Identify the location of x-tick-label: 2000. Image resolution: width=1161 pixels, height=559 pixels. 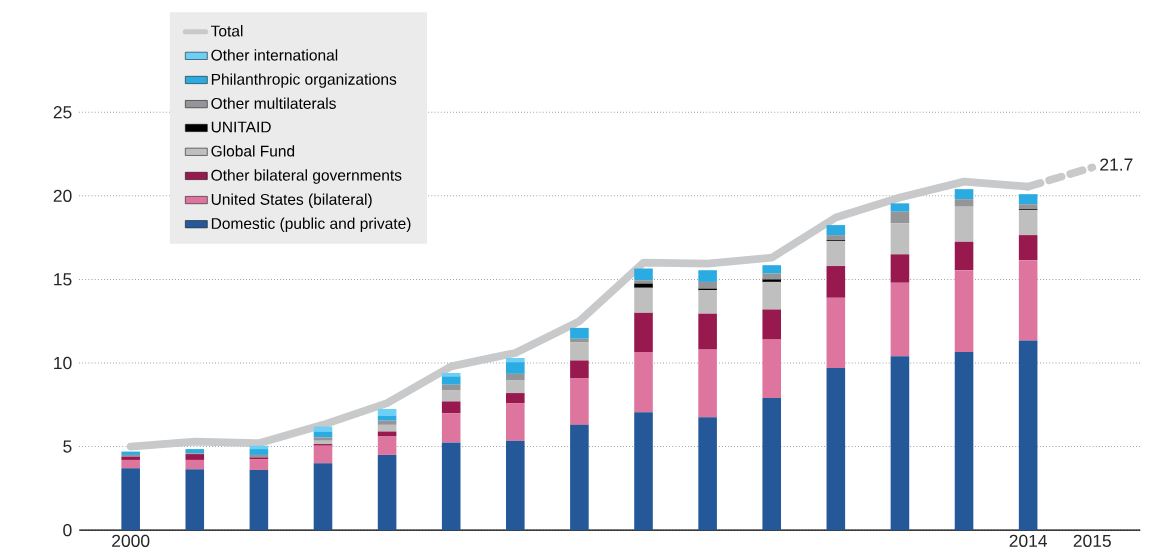
(131, 540).